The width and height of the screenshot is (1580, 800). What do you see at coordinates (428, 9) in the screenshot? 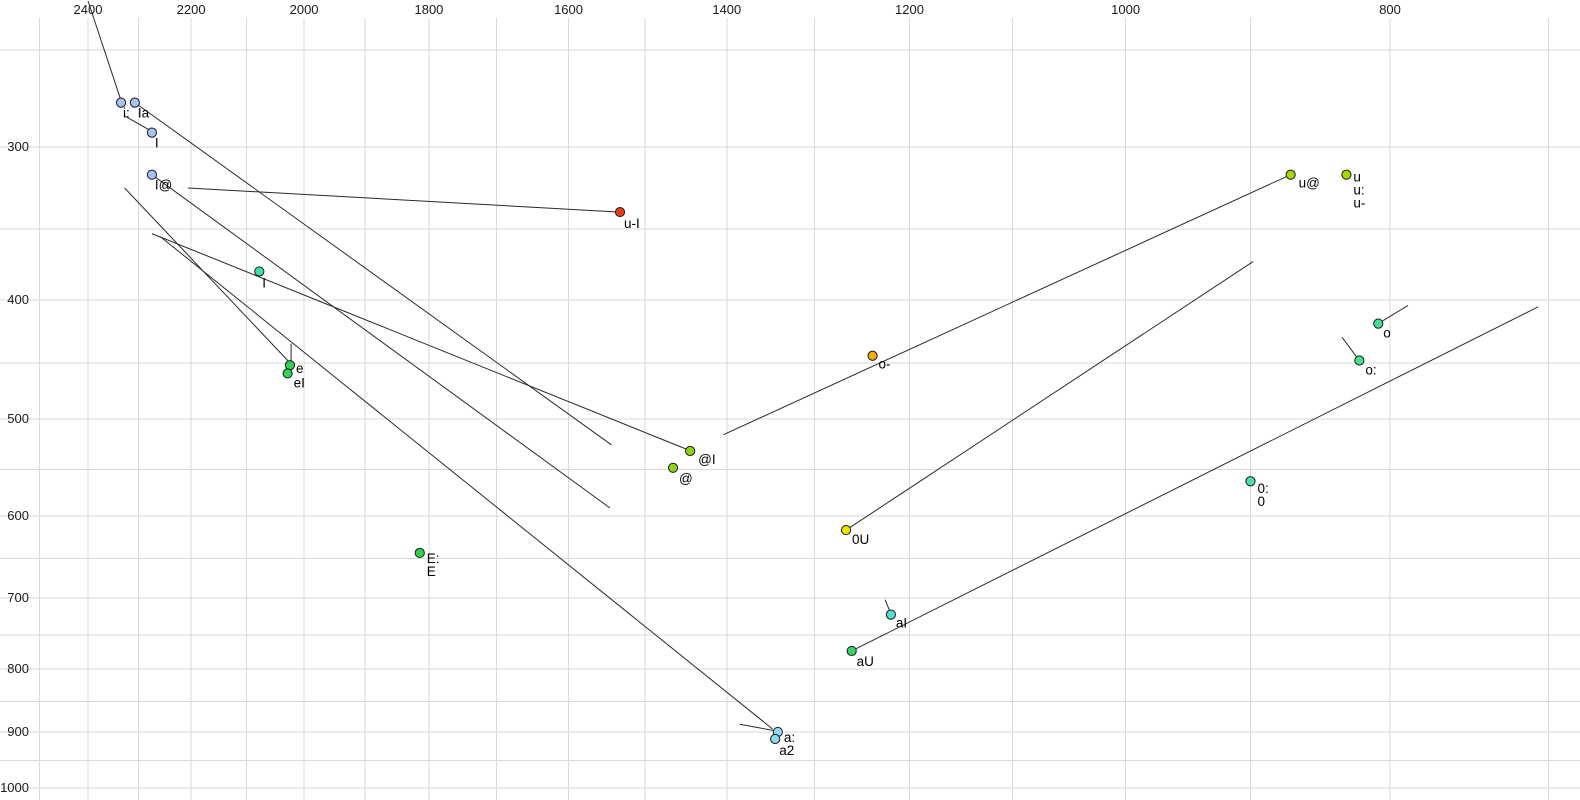
I see `x-tick-1800: 1800` at bounding box center [428, 9].